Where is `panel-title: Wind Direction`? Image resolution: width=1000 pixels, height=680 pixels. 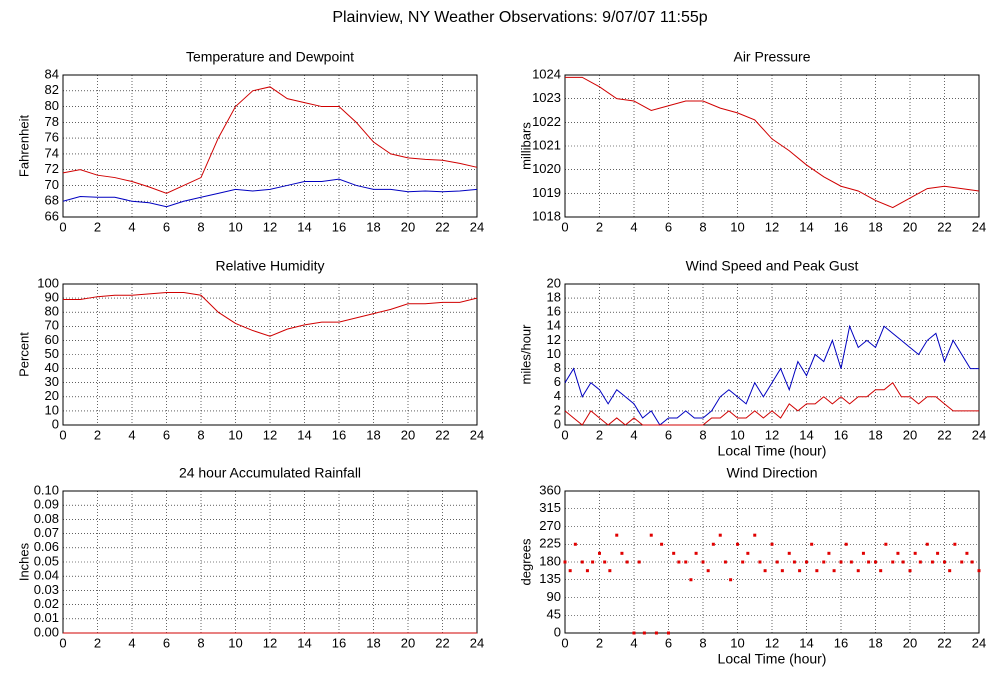 panel-title: Wind Direction is located at coordinates (771, 473).